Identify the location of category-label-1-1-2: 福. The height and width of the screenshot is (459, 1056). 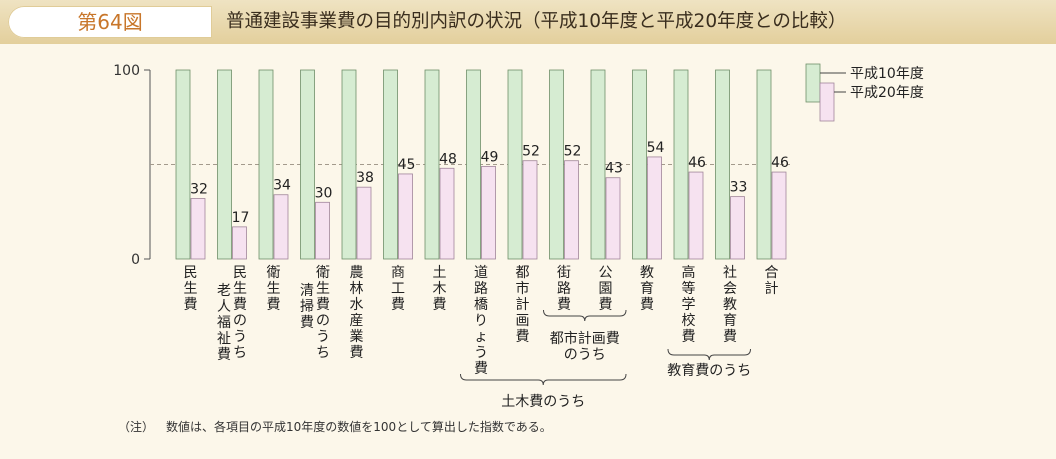
(224, 323).